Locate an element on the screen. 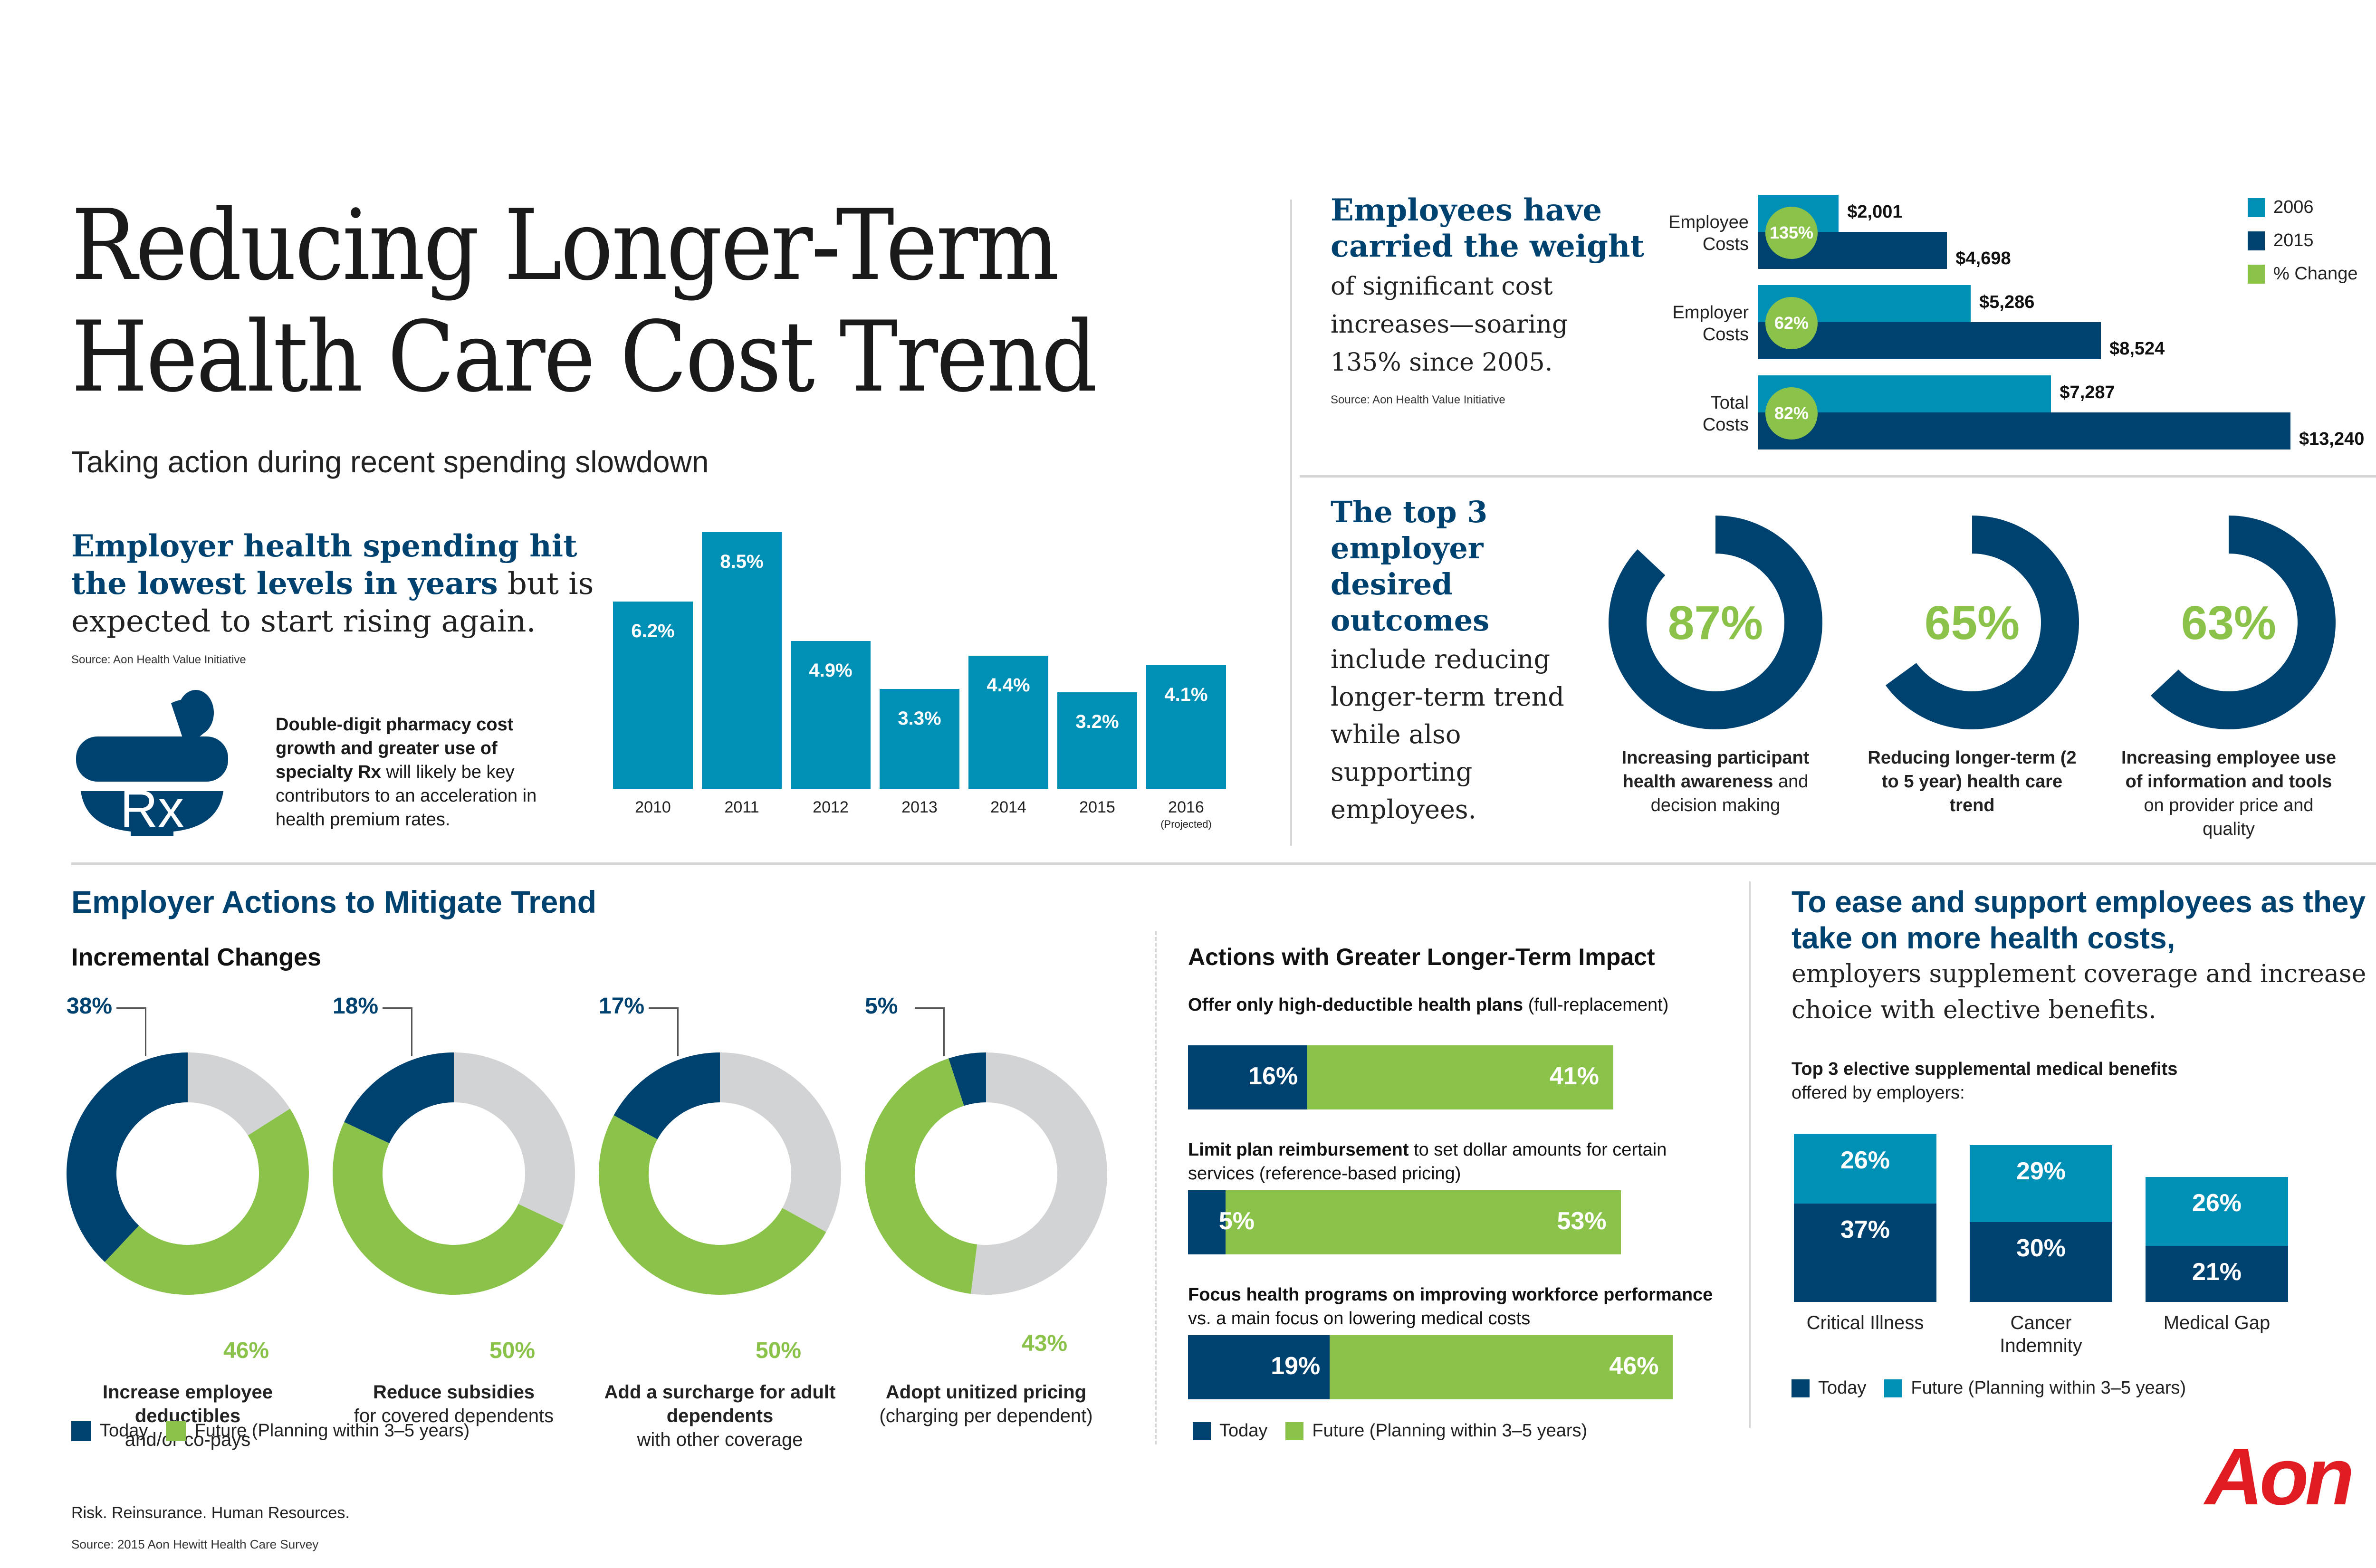 The width and height of the screenshot is (2376, 1568). cost-value-2015: $8,524 is located at coordinates (2137, 349).